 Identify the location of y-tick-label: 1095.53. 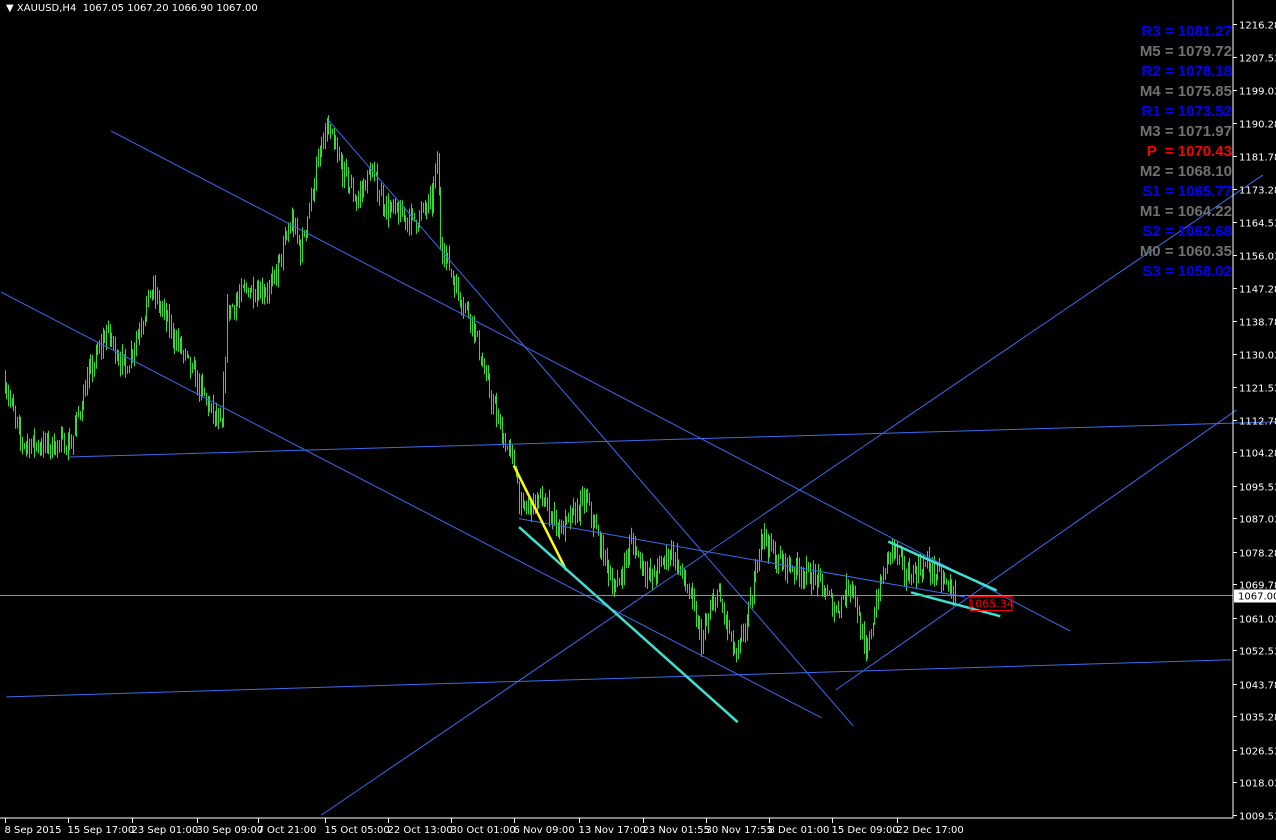
(1257, 488).